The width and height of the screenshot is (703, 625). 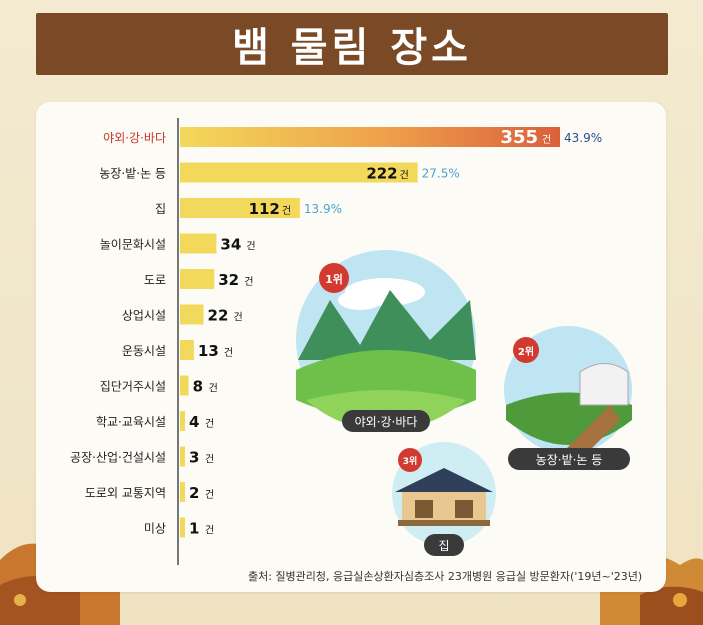 I want to click on illustration-1-rank: 1위, so click(x=334, y=279).